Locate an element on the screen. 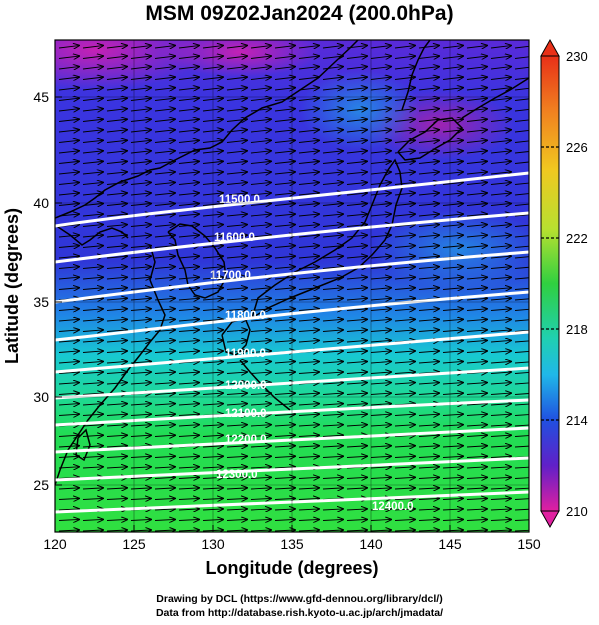  colorbar-label: 230 is located at coordinates (577, 56).